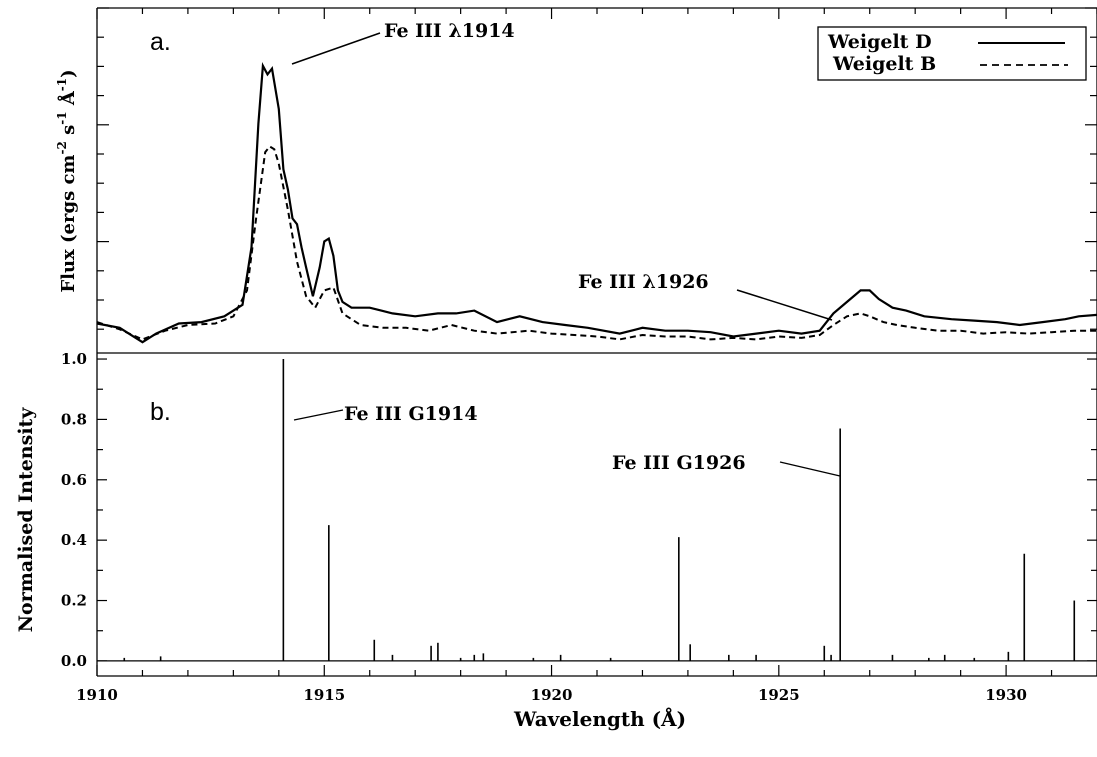 The image size is (1097, 757). I want to click on y-tick-label: 0.8, so click(74, 419).